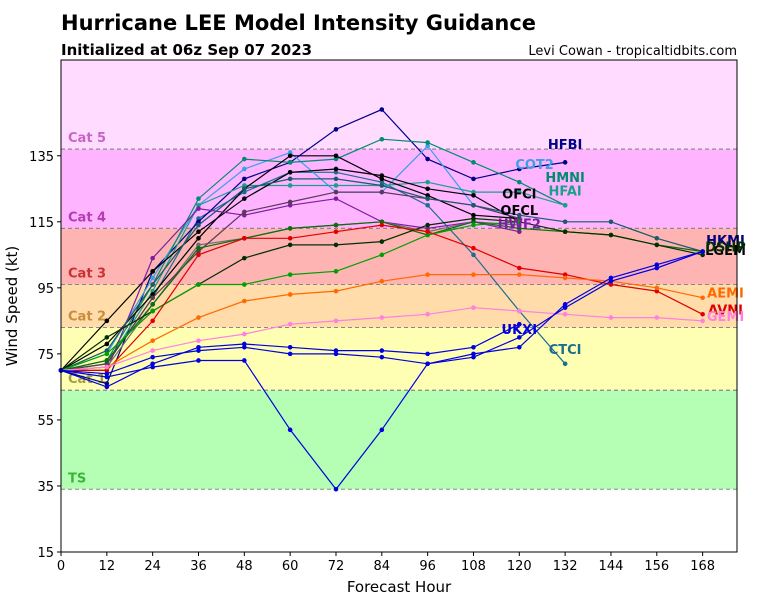 The image size is (768, 600). What do you see at coordinates (725, 310) in the screenshot?
I see `series-label-avni: AVNI` at bounding box center [725, 310].